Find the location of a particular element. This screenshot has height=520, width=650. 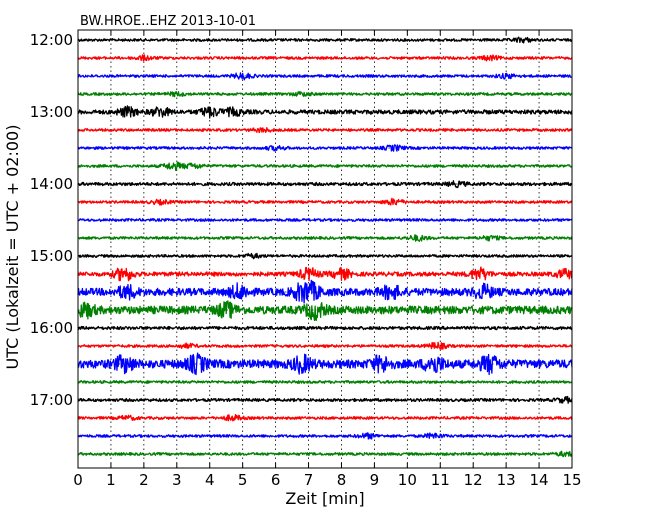

y-axis-label: UTC (Lokalzeit = UTC + 02:00) is located at coordinates (12, 247).